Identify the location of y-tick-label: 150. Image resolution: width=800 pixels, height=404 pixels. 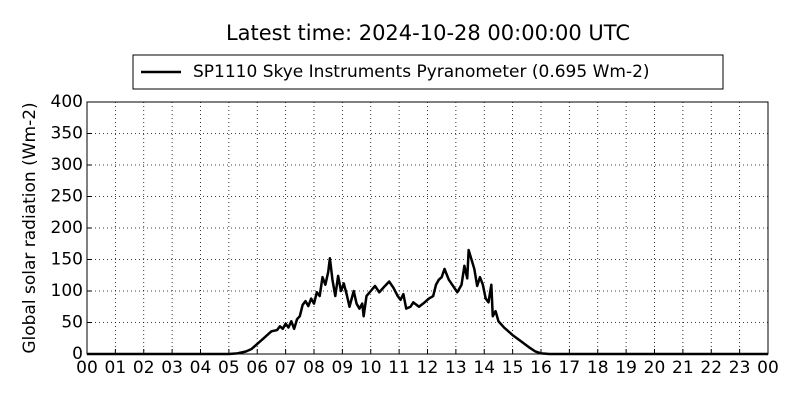
(67, 260).